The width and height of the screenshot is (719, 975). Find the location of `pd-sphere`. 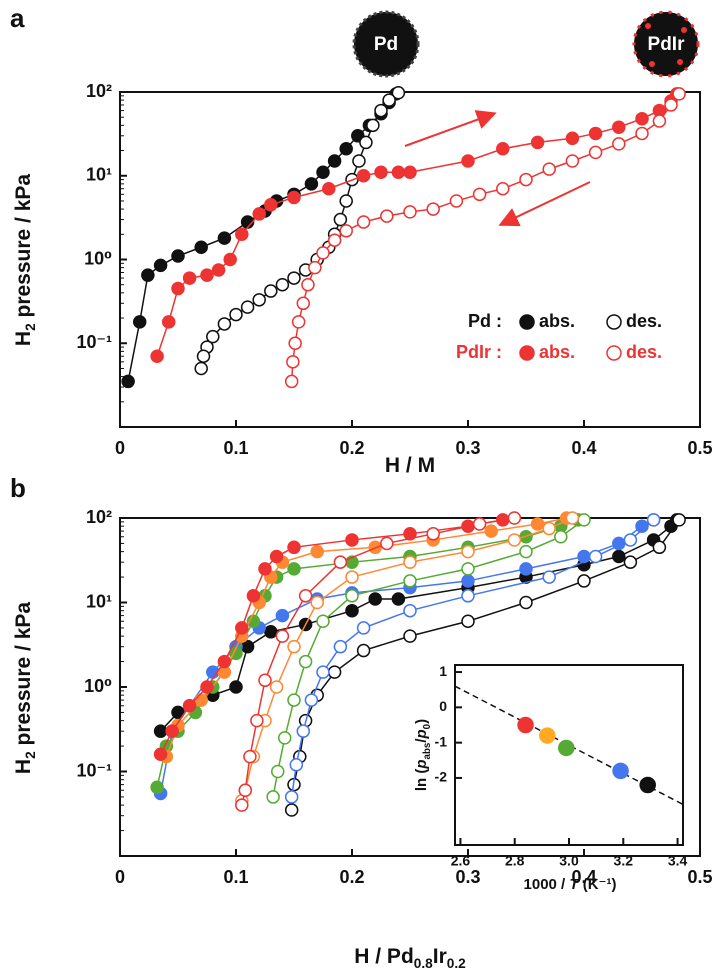

pd-sphere is located at coordinates (386, 44).